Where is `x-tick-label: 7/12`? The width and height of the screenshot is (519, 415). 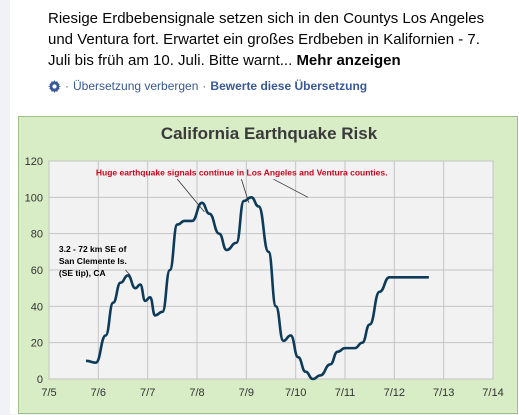 x-tick-label: 7/12 is located at coordinates (394, 393).